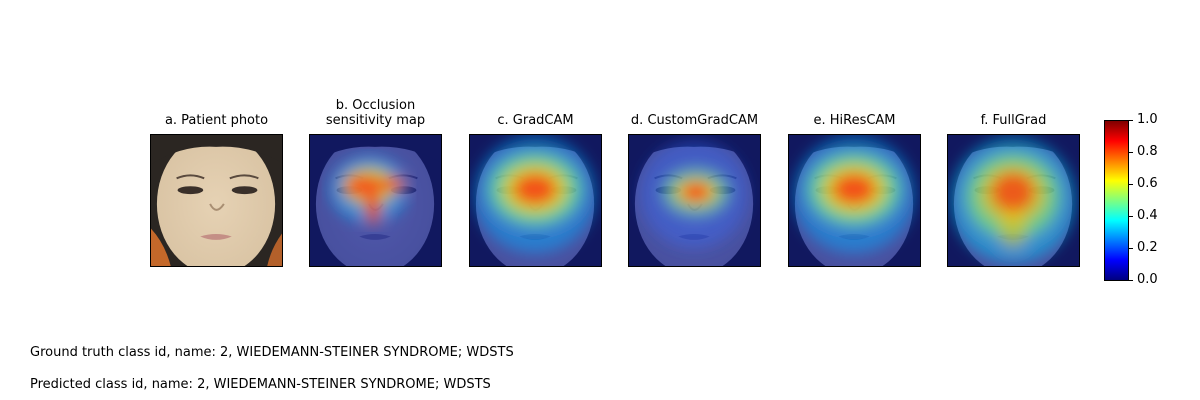 This screenshot has height=400, width=1200. I want to click on panel-title-line: f. FullGrad, so click(1013, 120).